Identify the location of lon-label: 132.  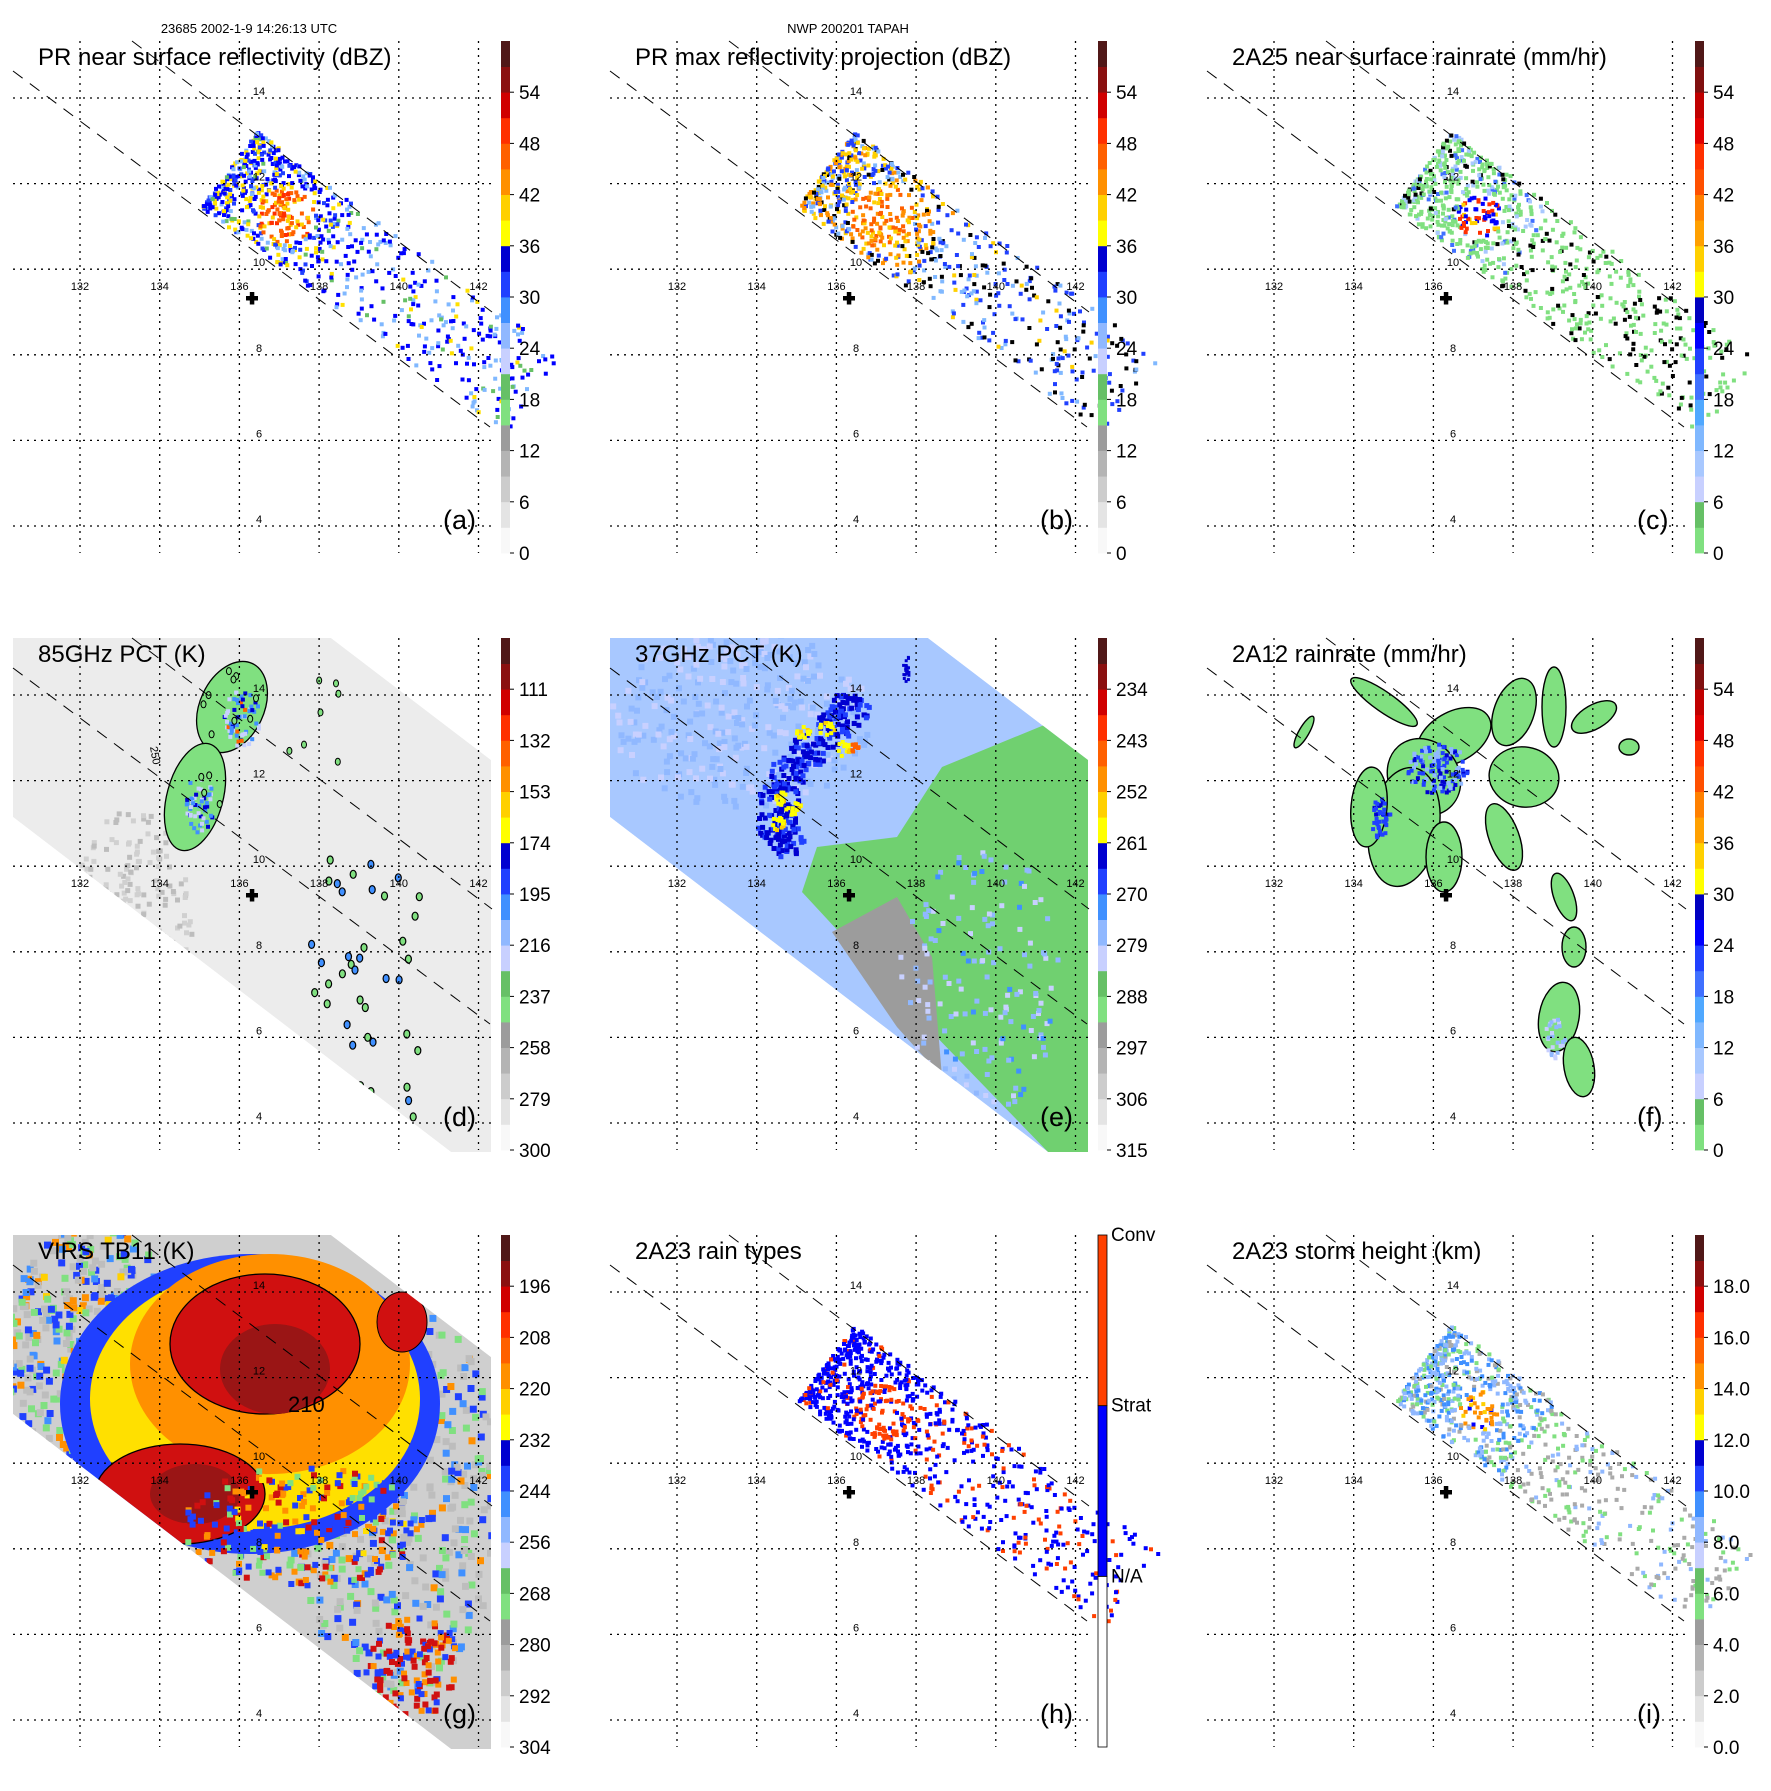
(677, 287).